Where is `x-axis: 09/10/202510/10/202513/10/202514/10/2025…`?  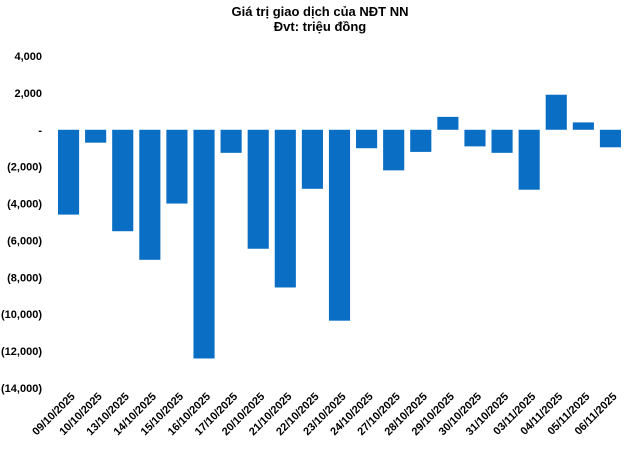
x-axis: 09/10/202510/10/202513/10/202514/10/2025… is located at coordinates (324, 414).